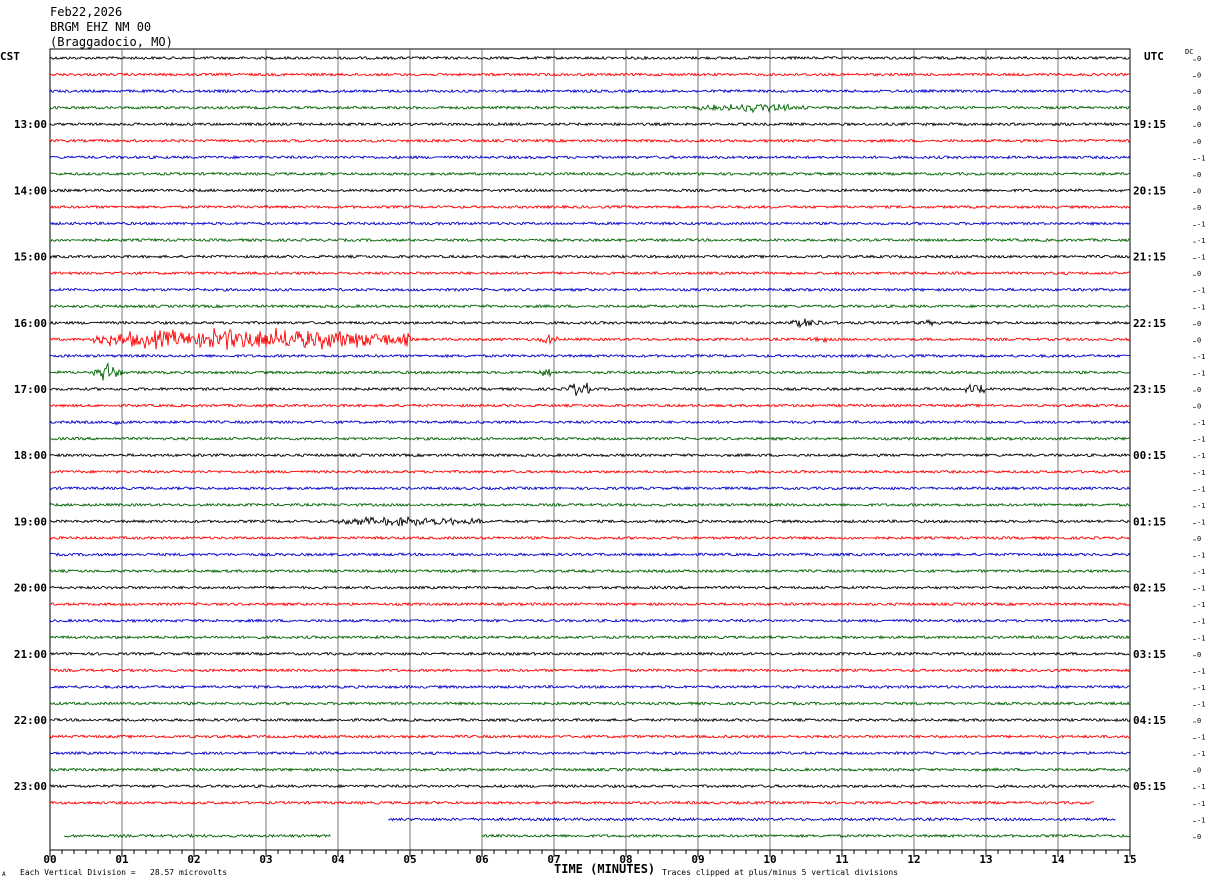 The height and width of the screenshot is (886, 1210). What do you see at coordinates (409, 859) in the screenshot?
I see `x-tick-label: 05` at bounding box center [409, 859].